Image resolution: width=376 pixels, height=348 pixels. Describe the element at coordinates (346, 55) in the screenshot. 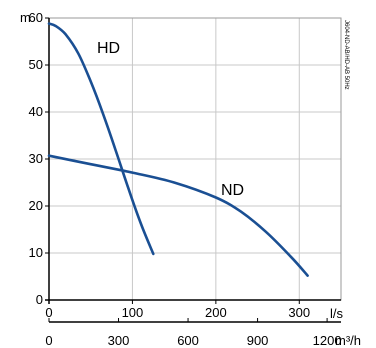

I see `model-code-text: J604-ND-AB/HD-AB 50Hz` at that location.